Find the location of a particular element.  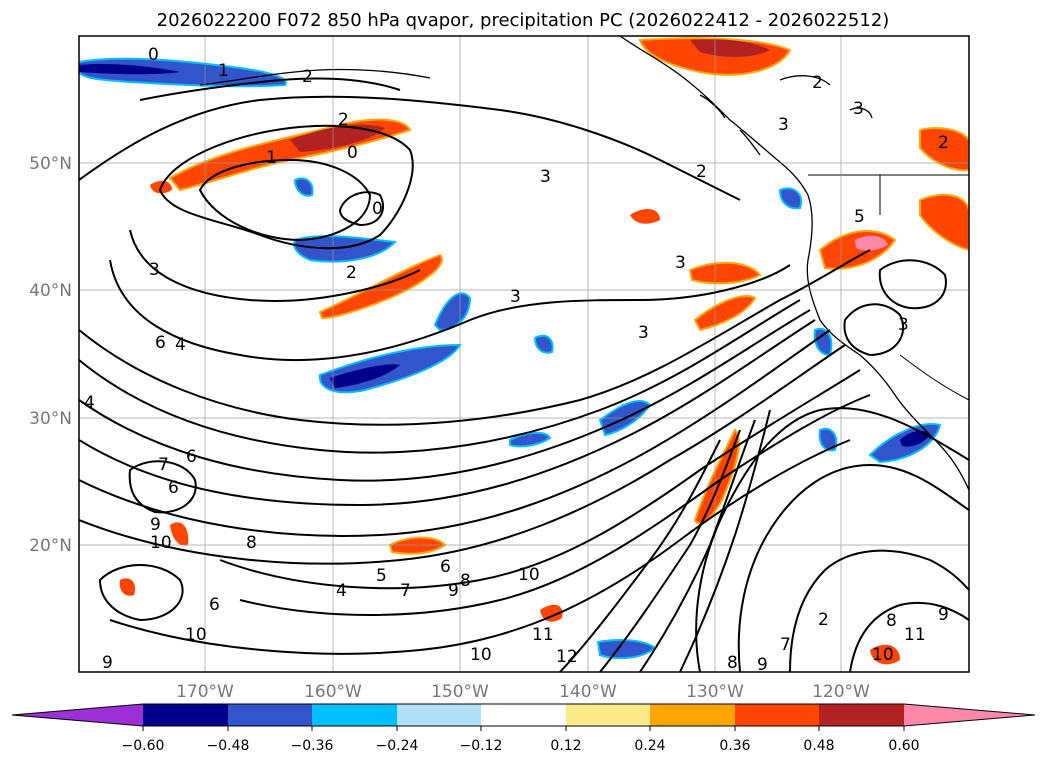

lon-label-140w: 140°W is located at coordinates (588, 692).